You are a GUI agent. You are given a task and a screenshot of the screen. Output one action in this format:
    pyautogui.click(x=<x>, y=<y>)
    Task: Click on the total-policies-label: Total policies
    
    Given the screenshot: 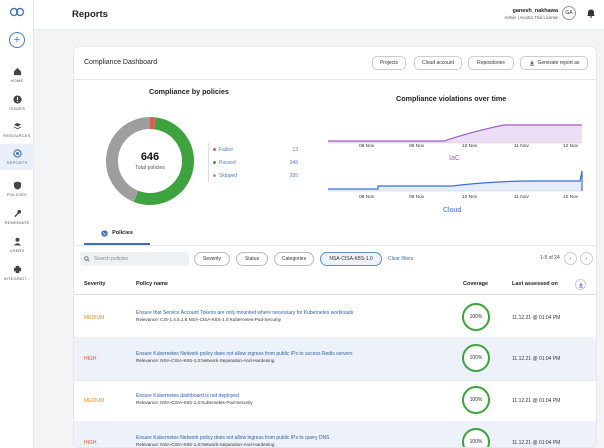 What is the action you would take?
    pyautogui.click(x=150, y=168)
    